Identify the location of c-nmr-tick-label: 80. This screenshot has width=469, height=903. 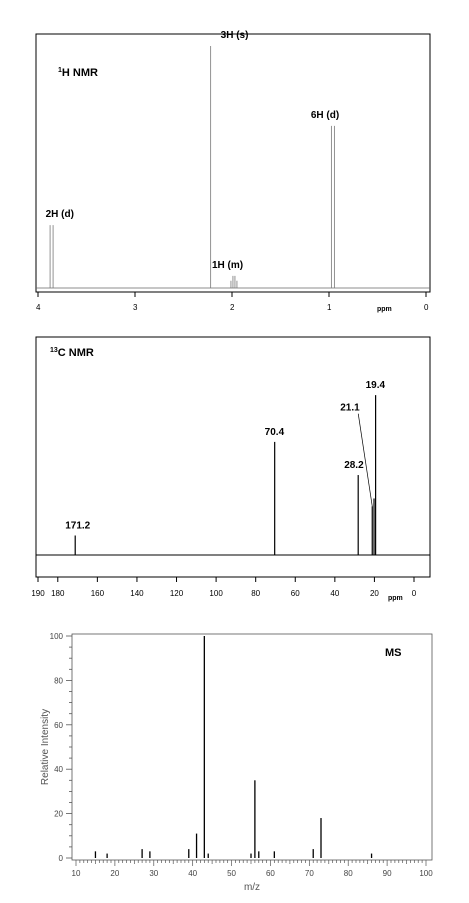
(255, 593).